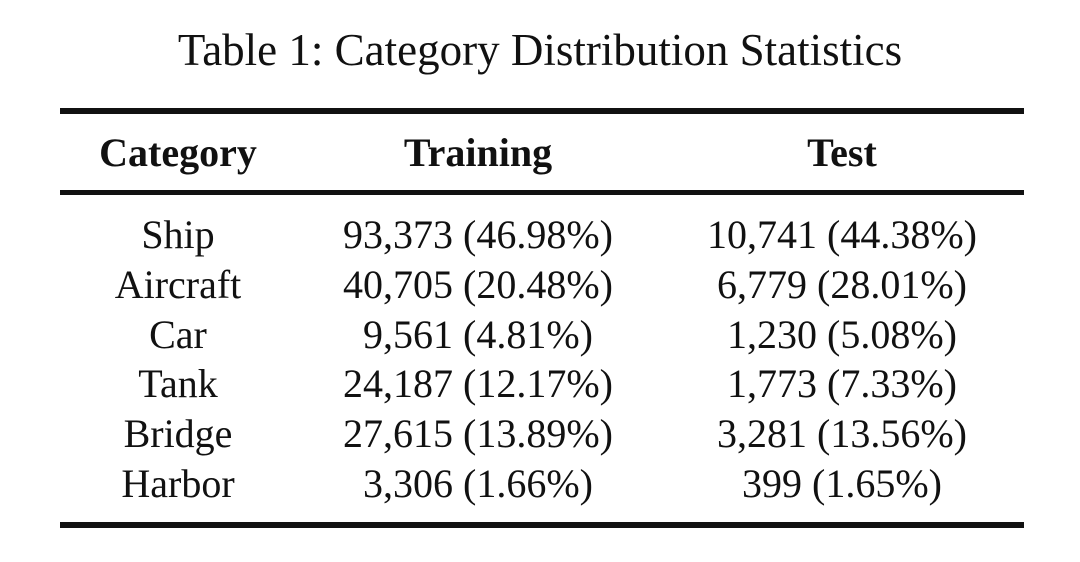 This screenshot has height=562, width=1080. Describe the element at coordinates (178, 284) in the screenshot. I see `category-cell: Aircraft` at that location.